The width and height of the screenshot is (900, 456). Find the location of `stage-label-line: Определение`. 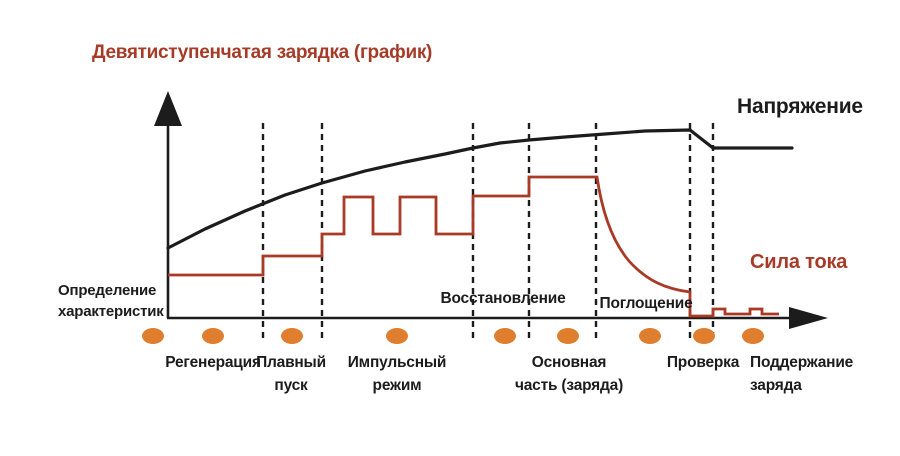

stage-label-line: Определение is located at coordinates (107, 290).